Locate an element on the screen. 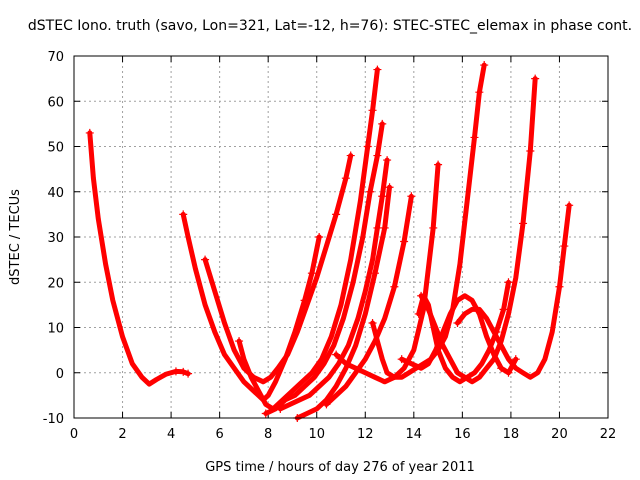  x-tick-label: 6 is located at coordinates (219, 434).